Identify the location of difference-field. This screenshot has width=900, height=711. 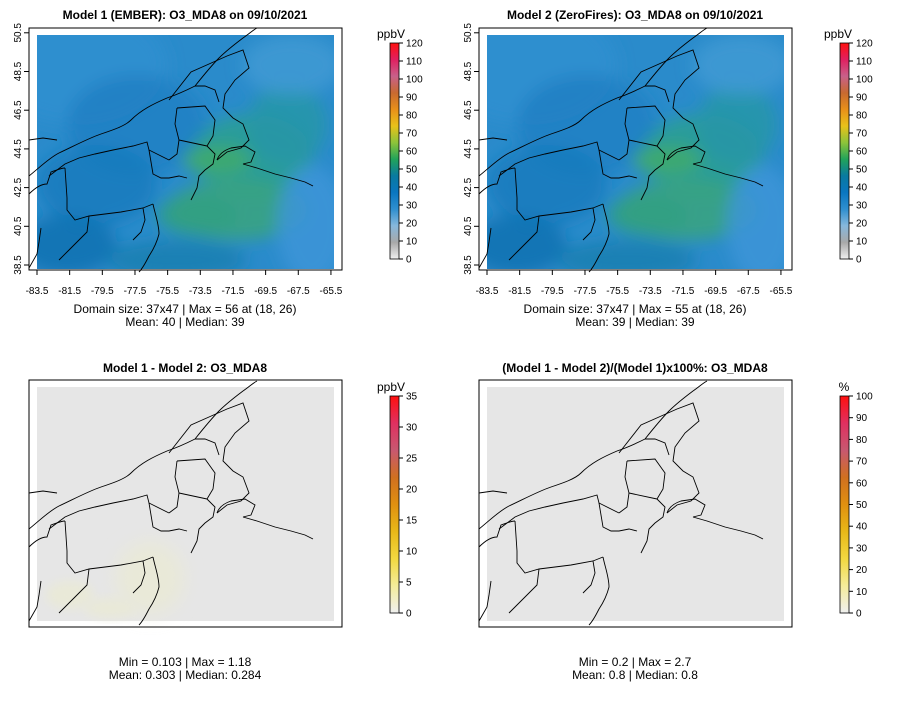
(185, 504).